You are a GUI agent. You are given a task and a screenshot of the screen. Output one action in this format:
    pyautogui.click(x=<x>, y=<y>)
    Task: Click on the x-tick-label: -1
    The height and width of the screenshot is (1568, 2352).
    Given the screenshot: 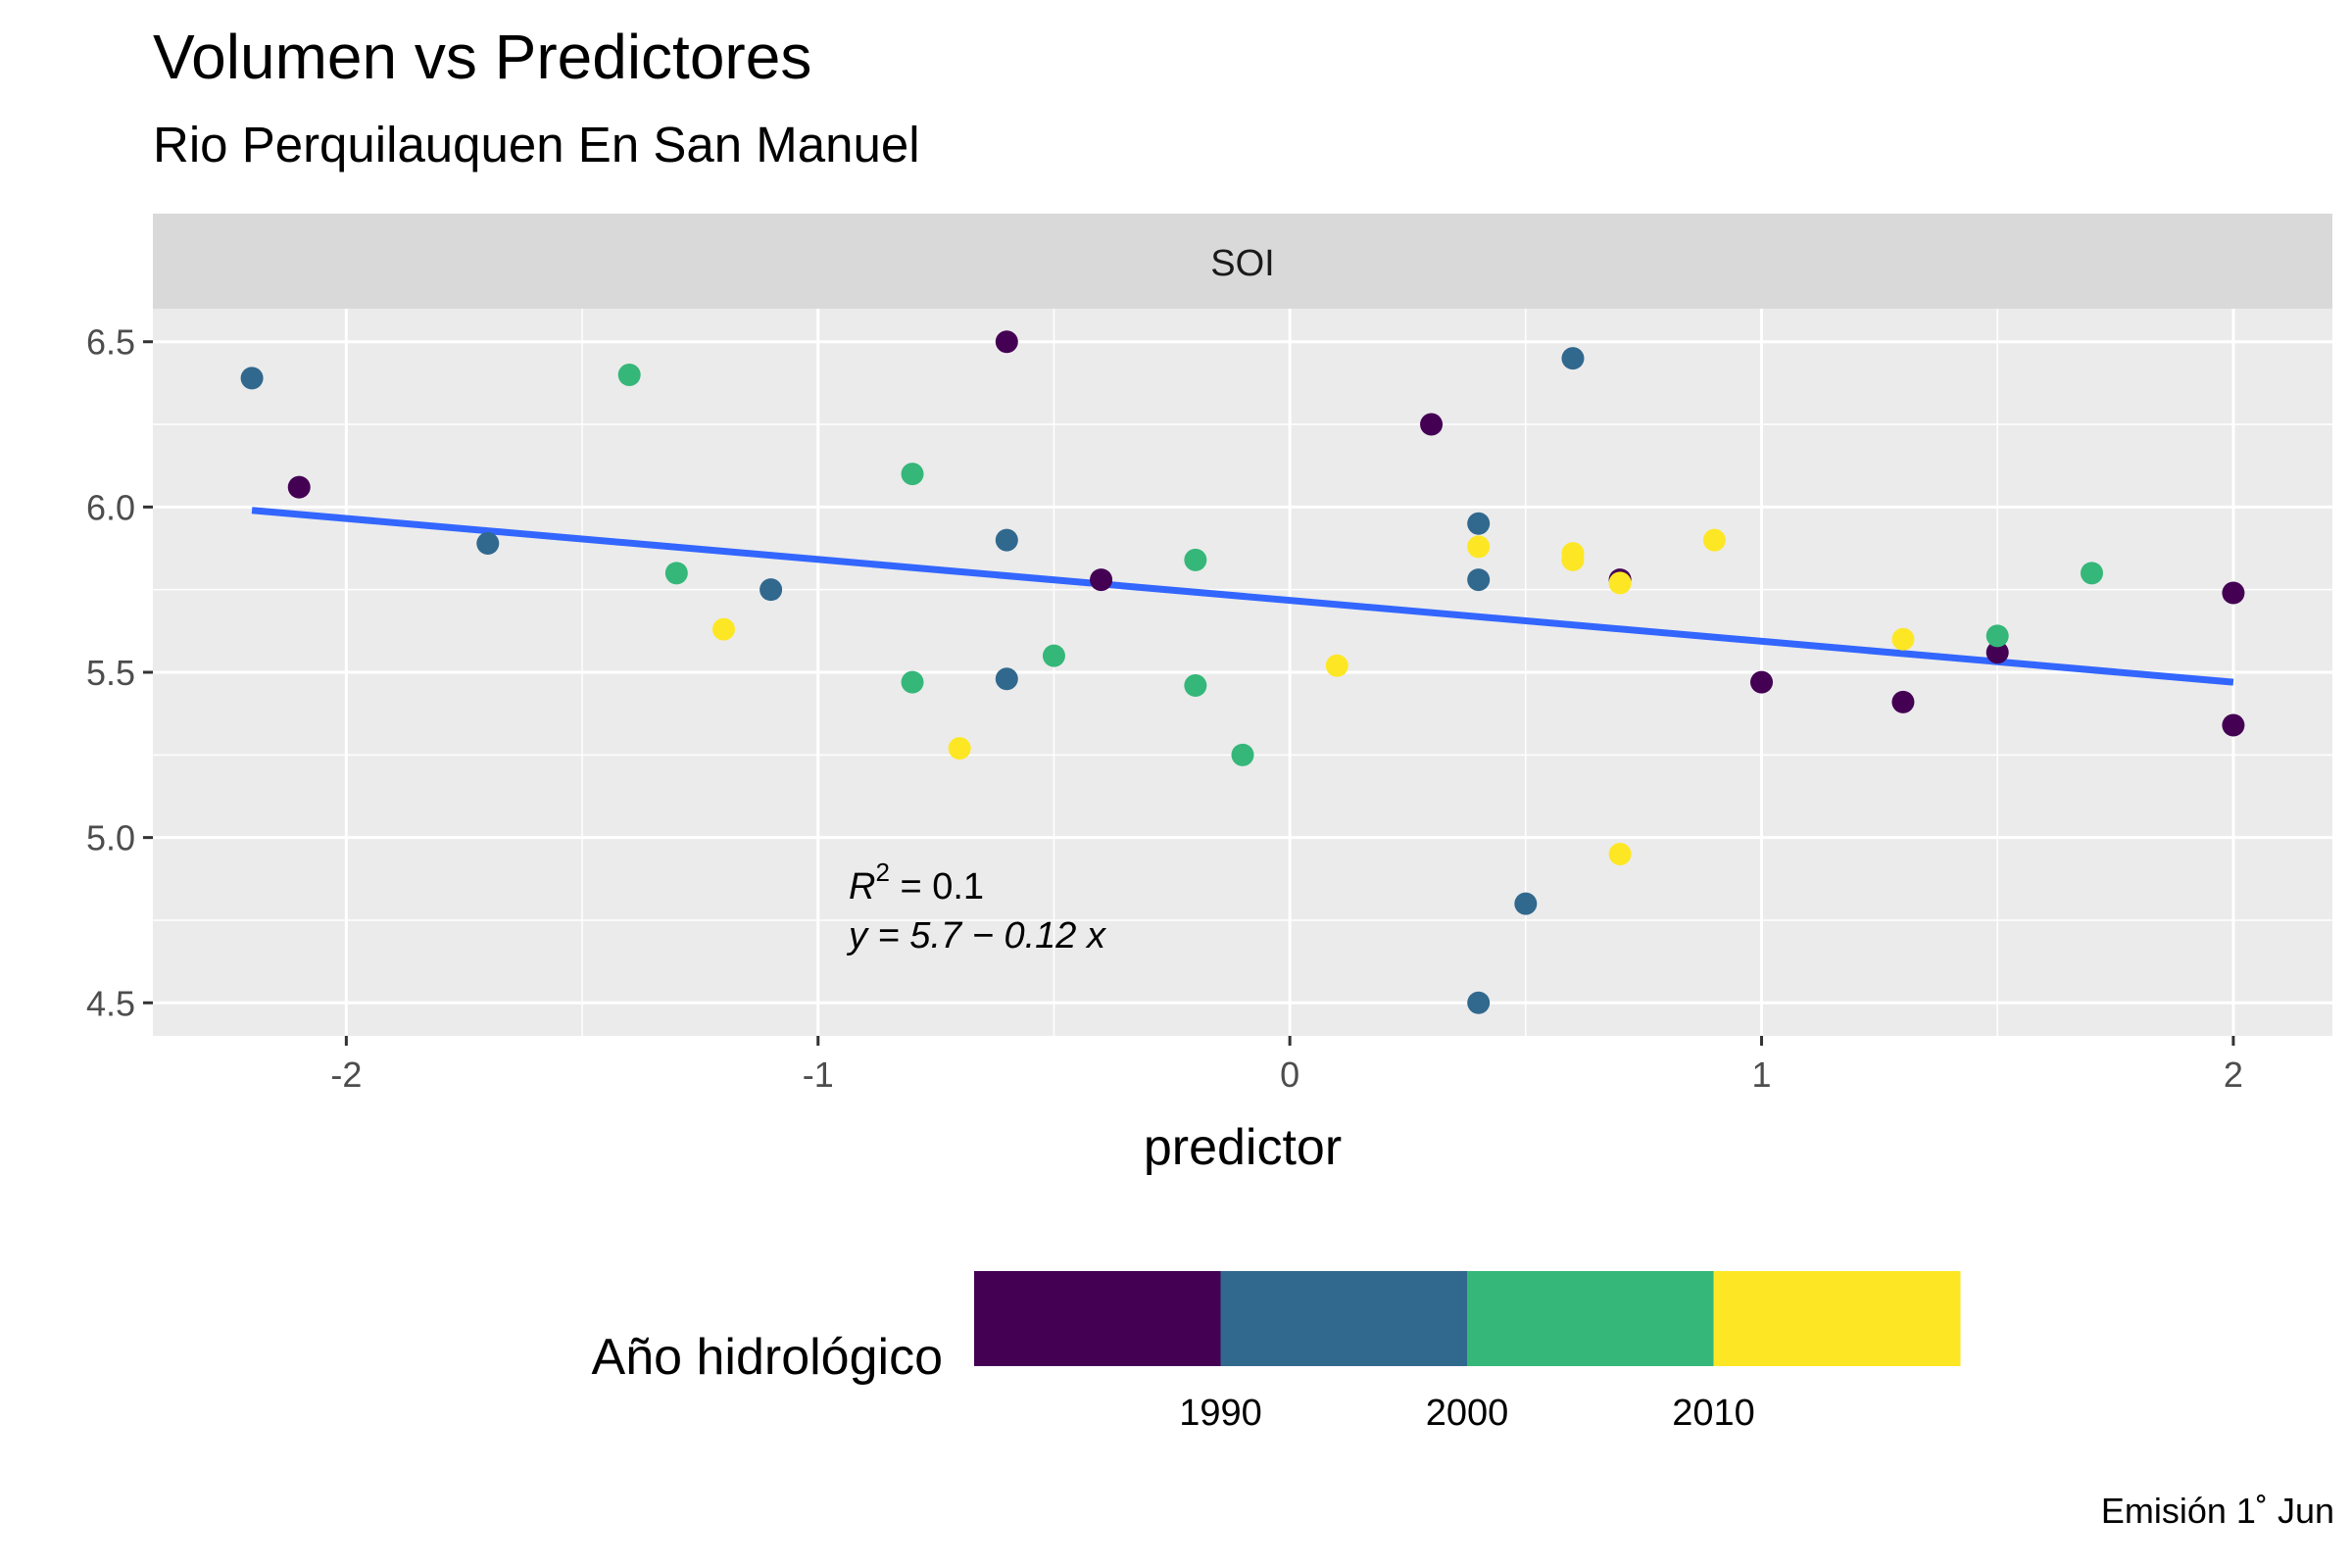 What is the action you would take?
    pyautogui.click(x=818, y=1074)
    